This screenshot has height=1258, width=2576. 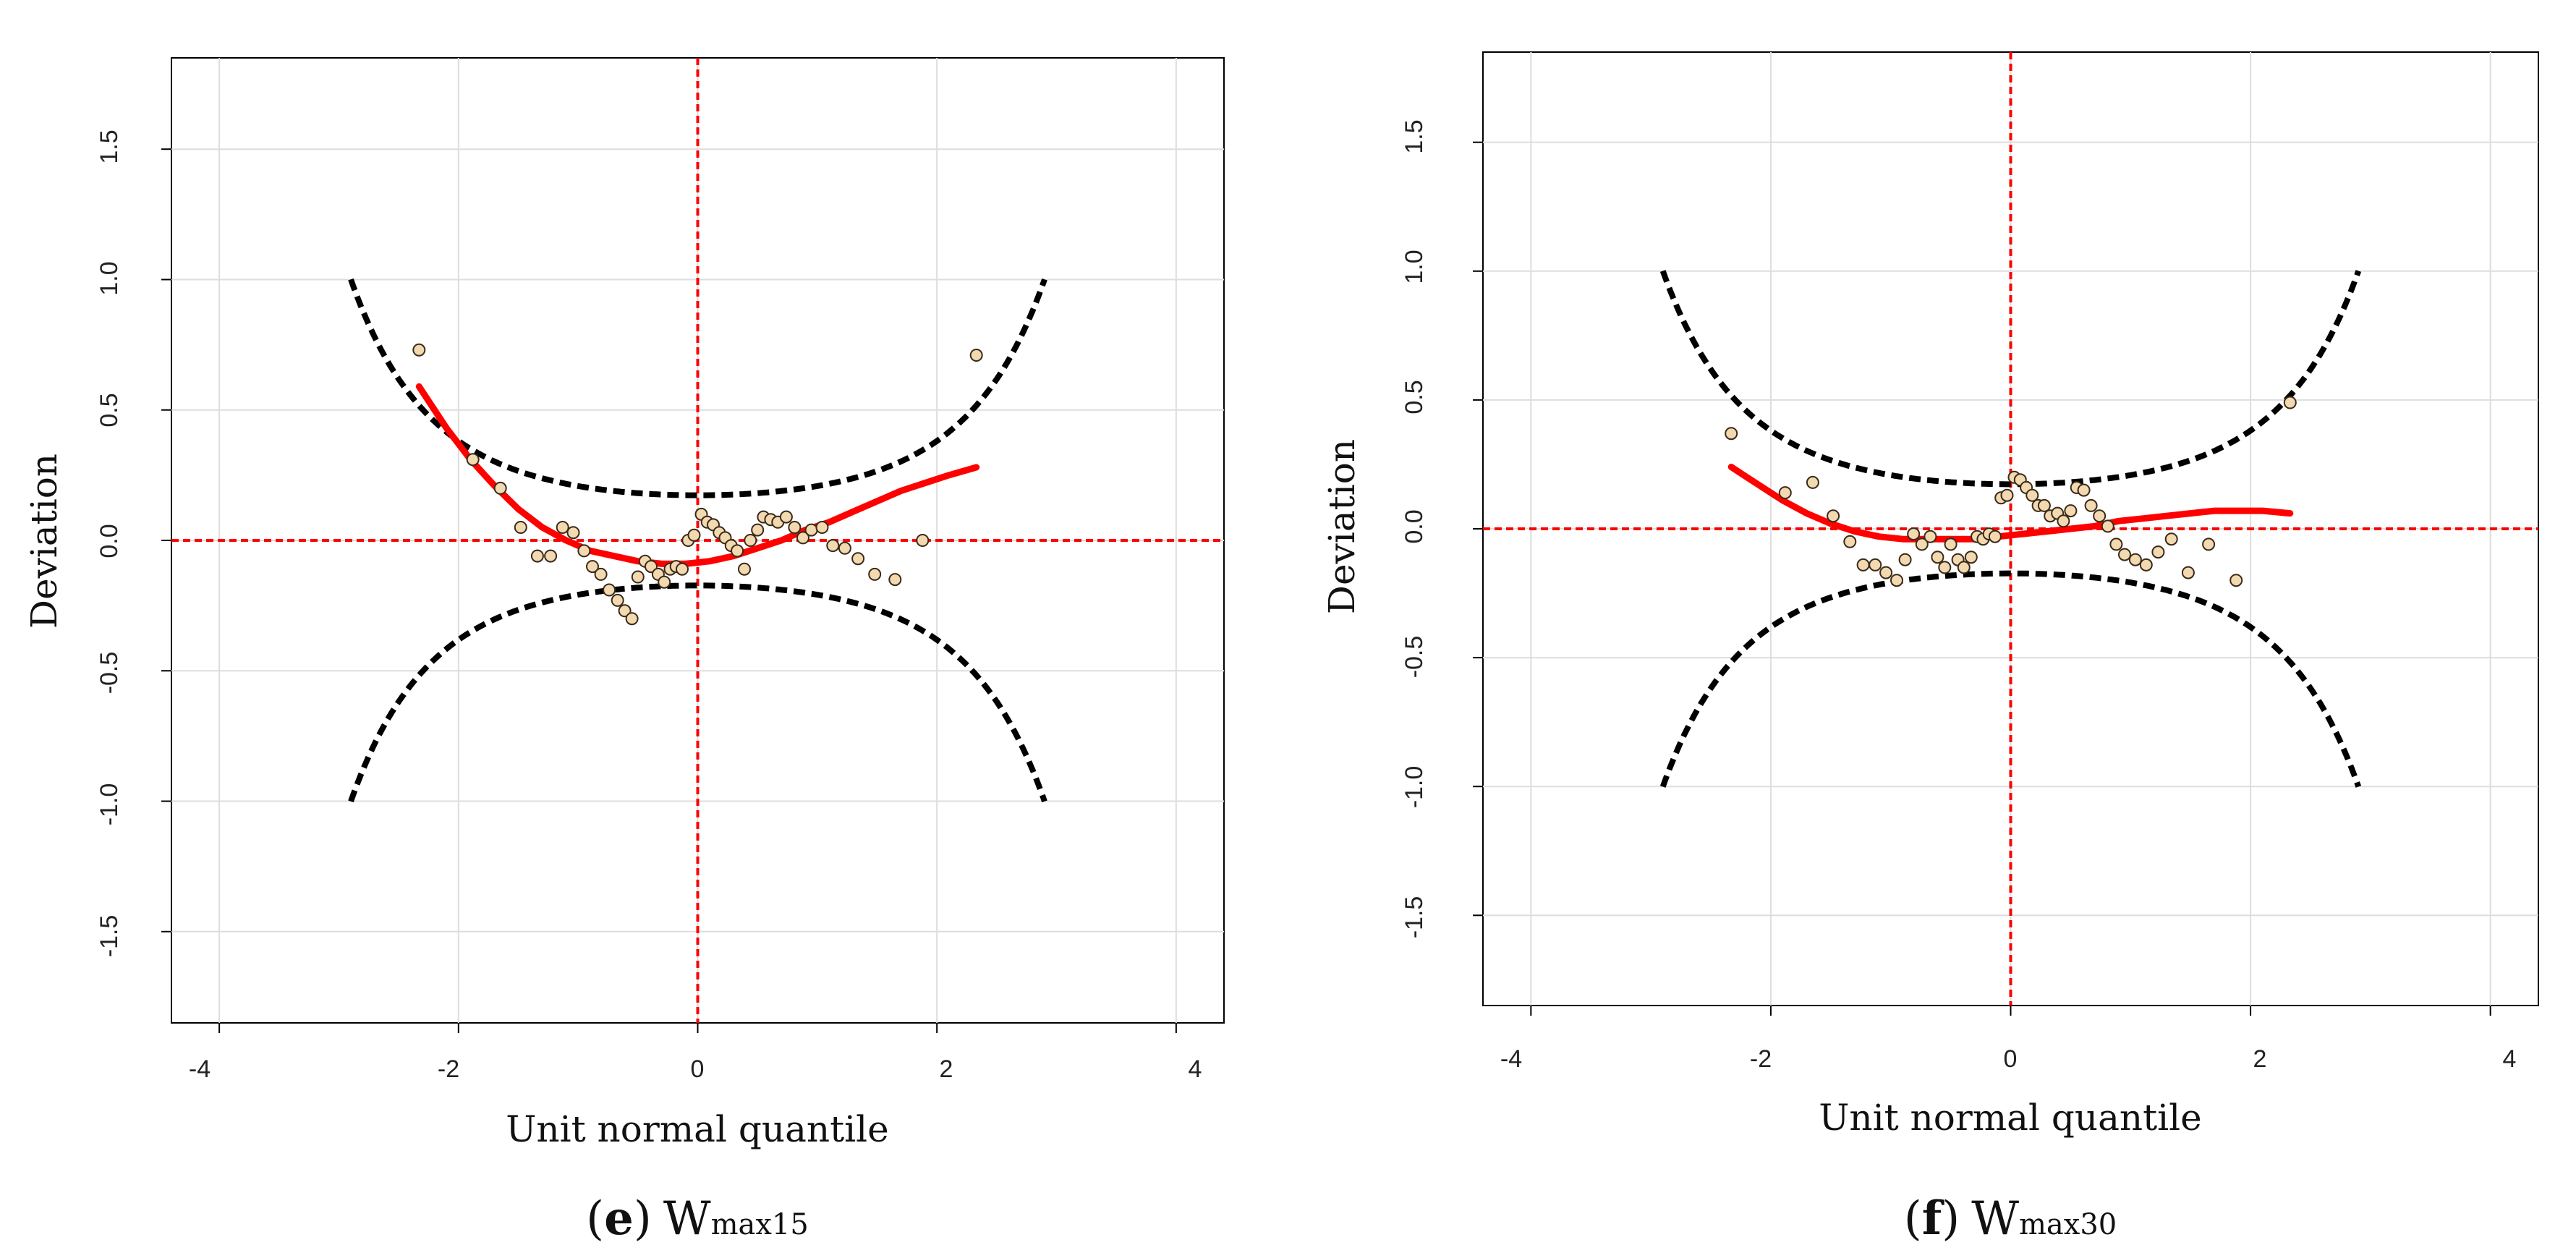 What do you see at coordinates (1414, 397) in the screenshot?
I see `panel-f-ytick-label: 0.5` at bounding box center [1414, 397].